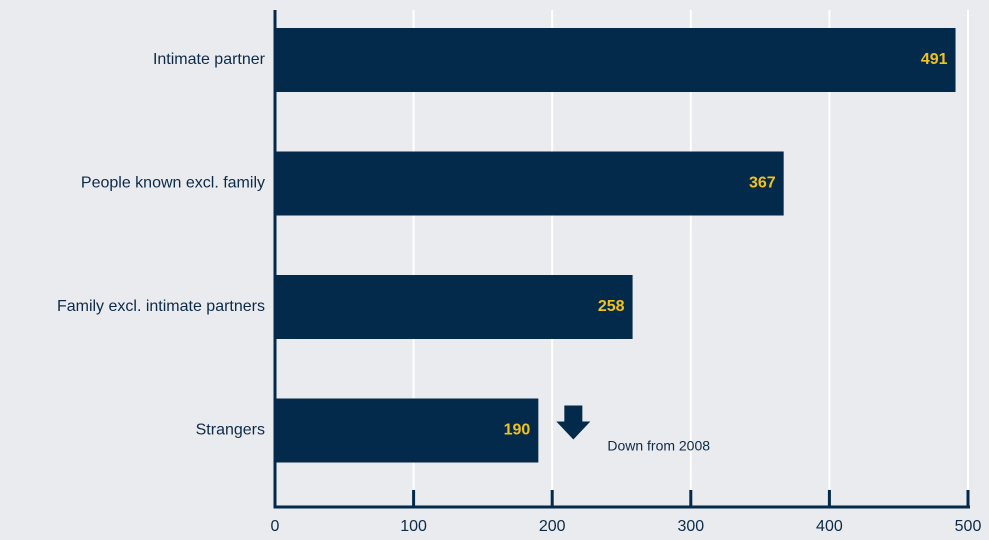 This screenshot has height=540, width=989. What do you see at coordinates (690, 526) in the screenshot?
I see `x-tick-label: 300` at bounding box center [690, 526].